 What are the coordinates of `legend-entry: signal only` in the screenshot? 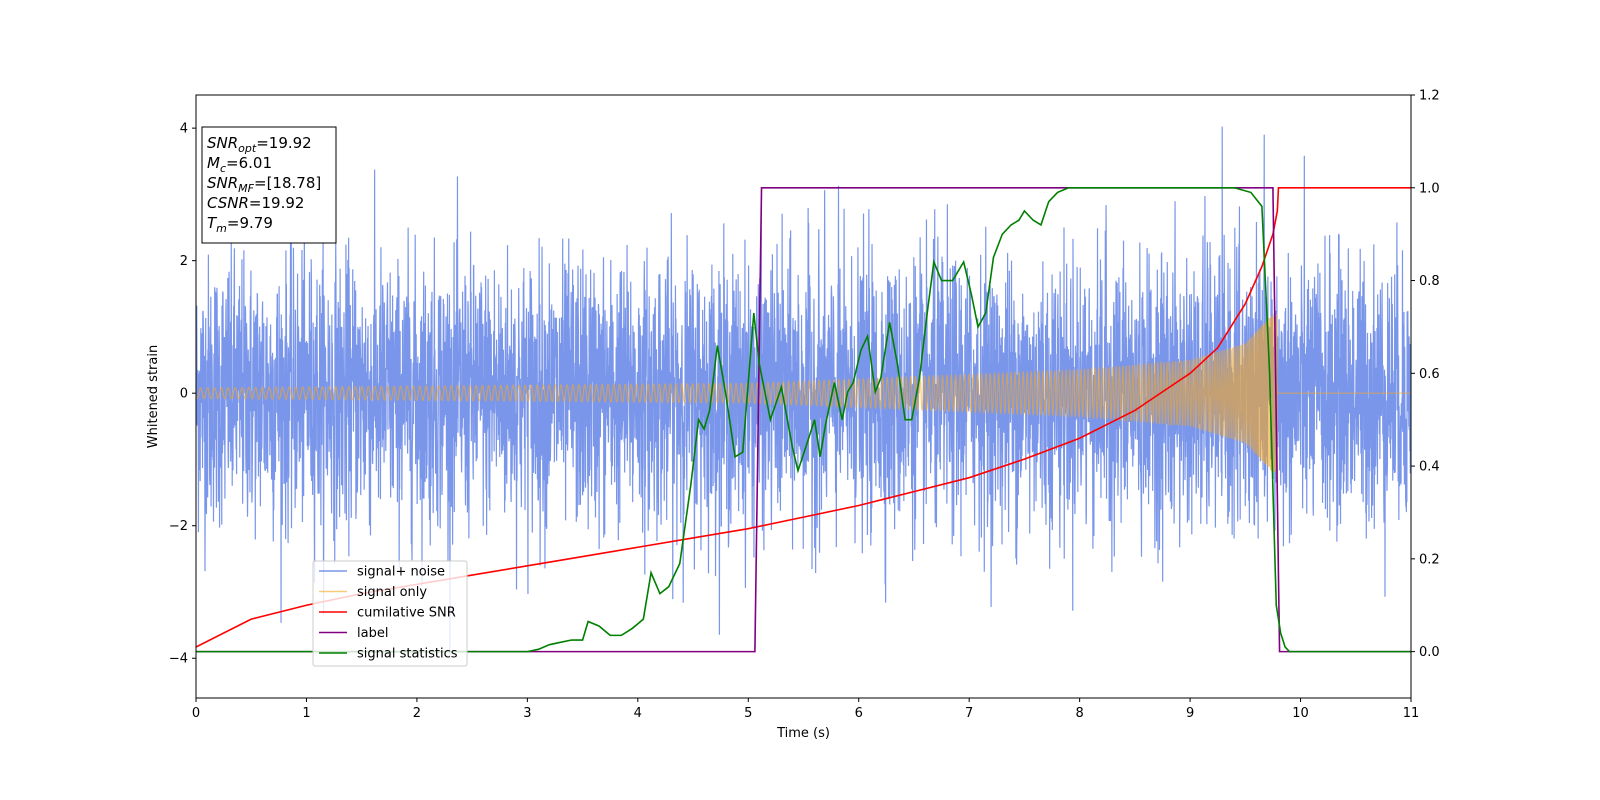 It's located at (392, 592).